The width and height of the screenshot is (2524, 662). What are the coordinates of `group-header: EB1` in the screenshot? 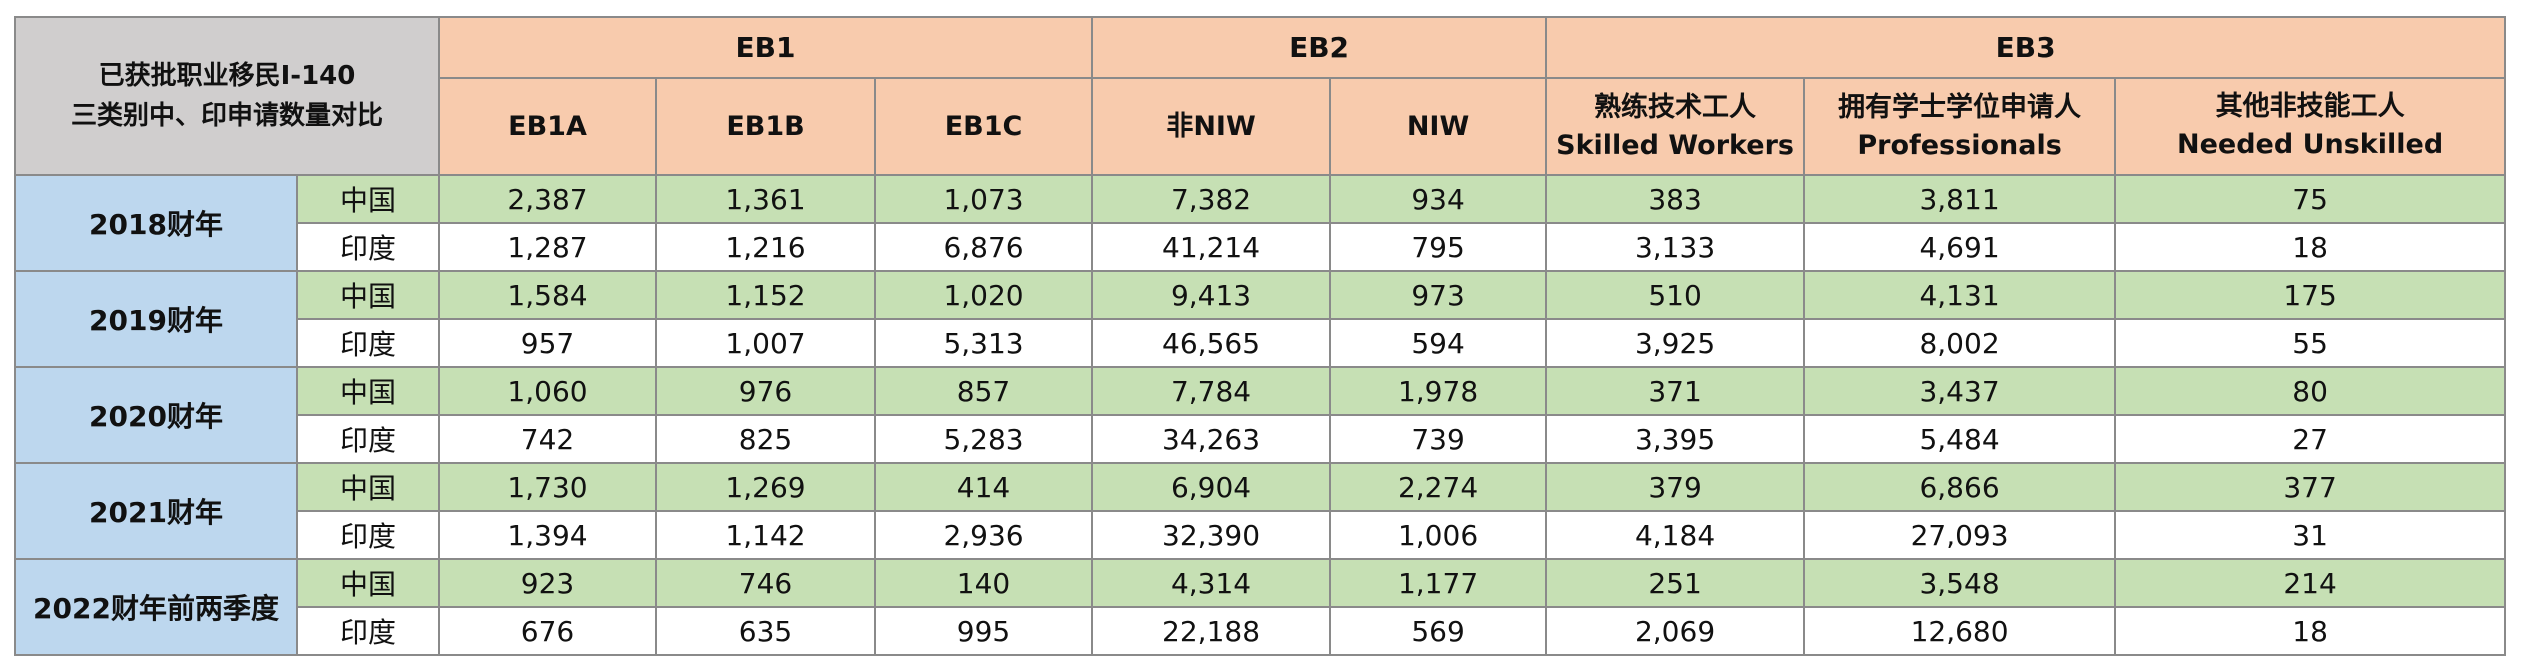 It's located at (766, 47).